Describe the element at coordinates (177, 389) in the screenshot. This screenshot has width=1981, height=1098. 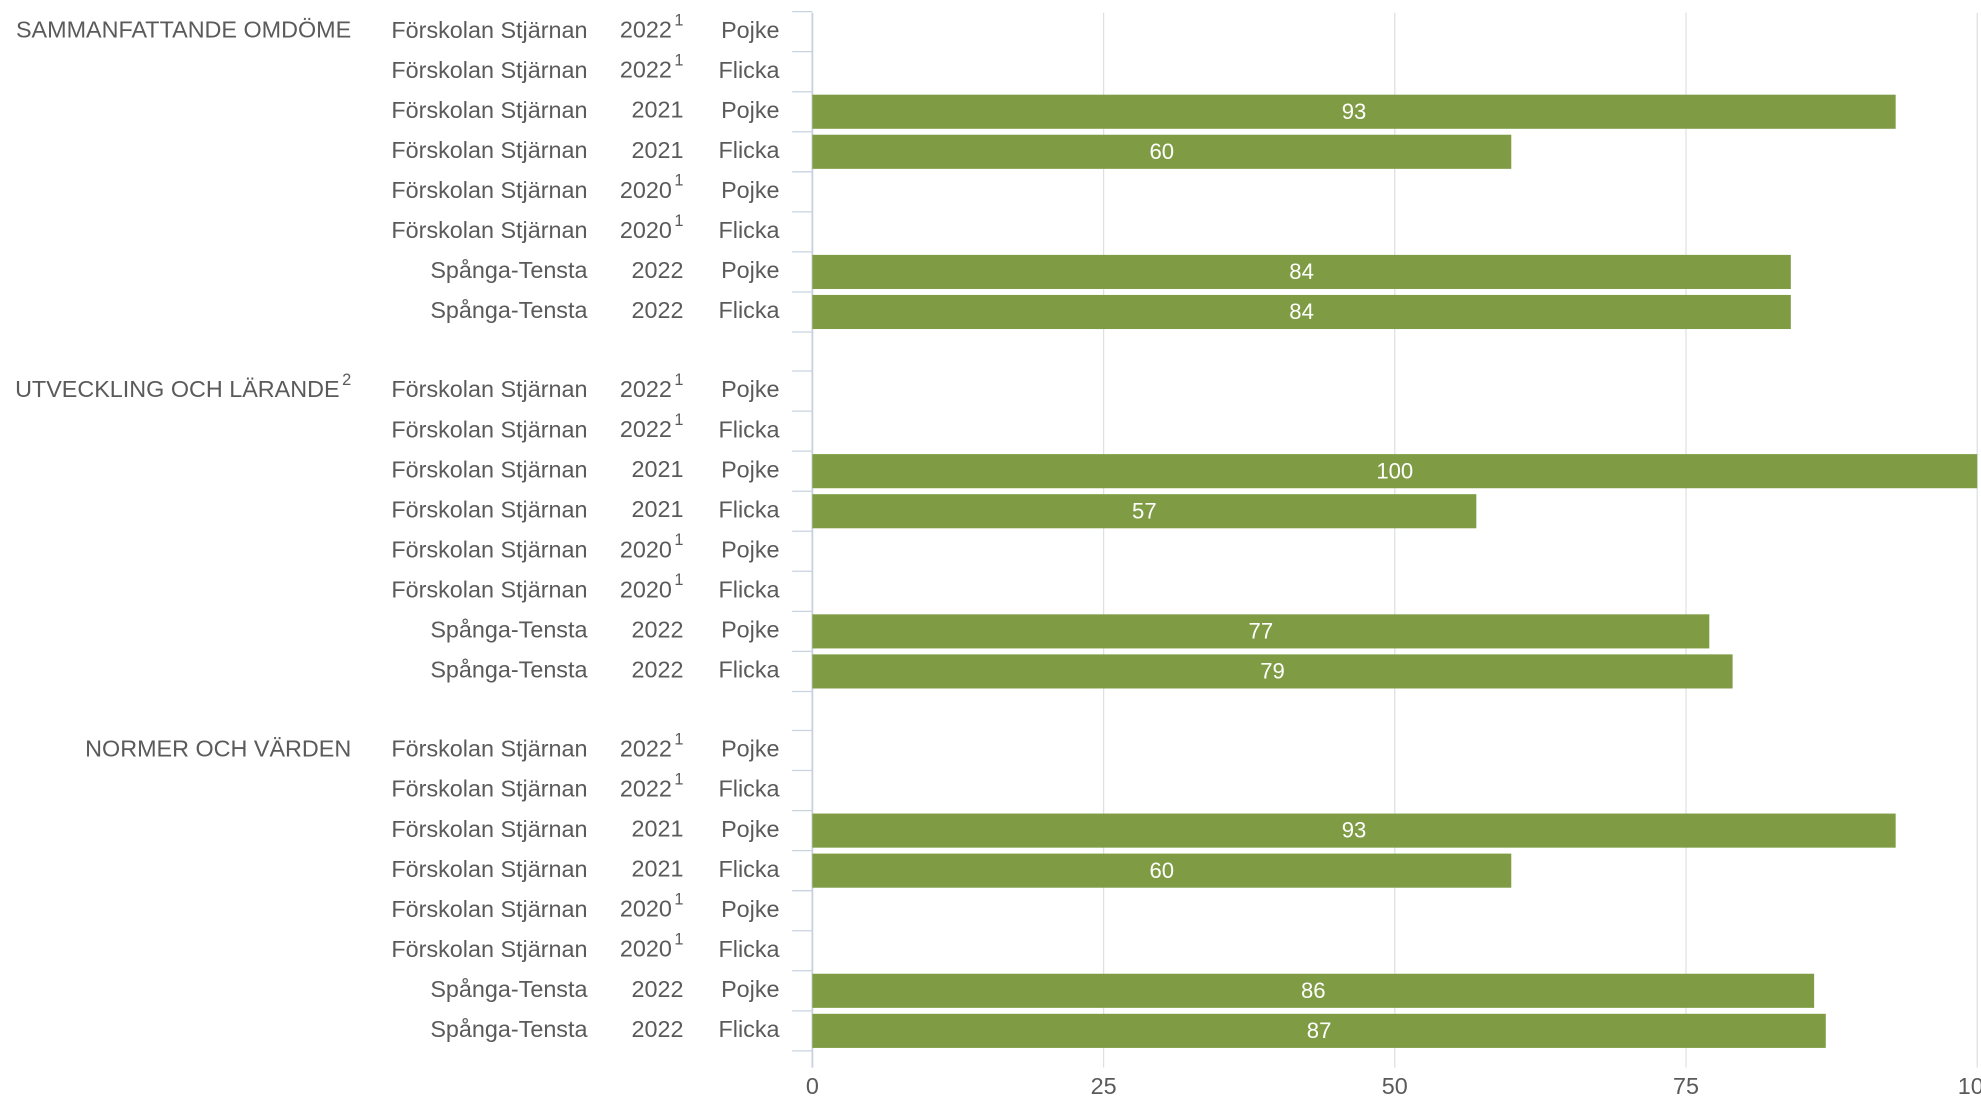
I see `group-label-main: UTVECKLING OCH LÄRANDE` at that location.